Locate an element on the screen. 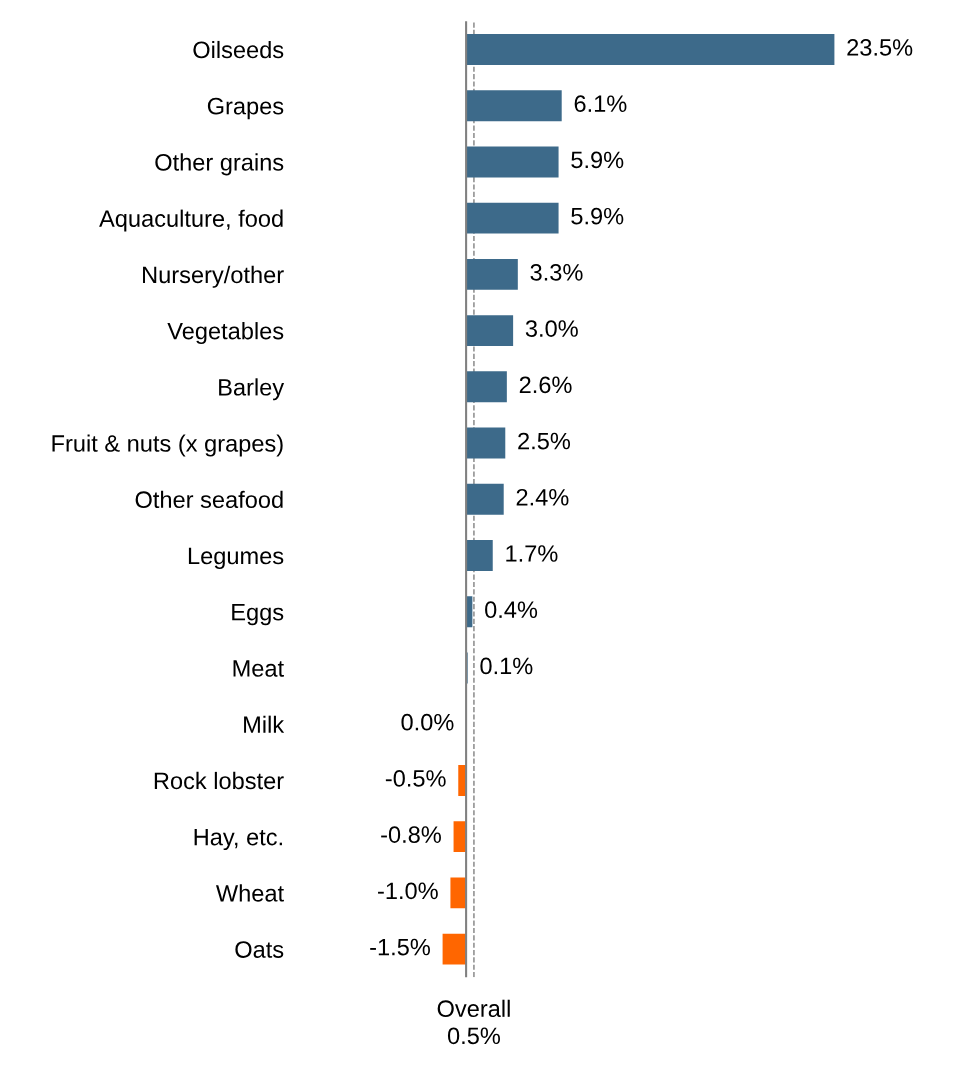  y-tick-label: Wheat is located at coordinates (249, 893).